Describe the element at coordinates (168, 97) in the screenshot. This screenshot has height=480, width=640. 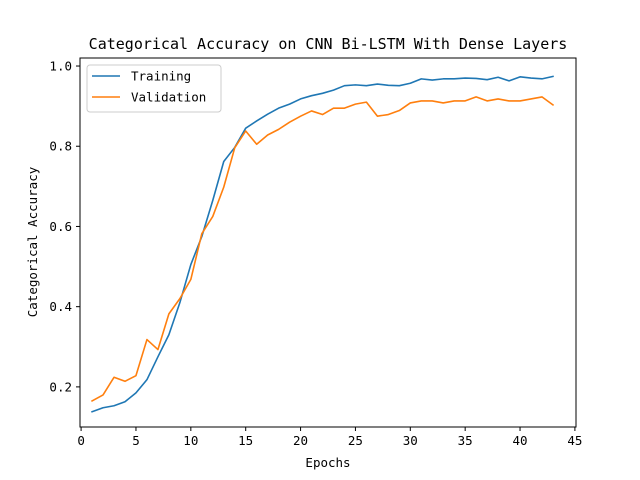
I see `legend-label-validation: Validation` at that location.